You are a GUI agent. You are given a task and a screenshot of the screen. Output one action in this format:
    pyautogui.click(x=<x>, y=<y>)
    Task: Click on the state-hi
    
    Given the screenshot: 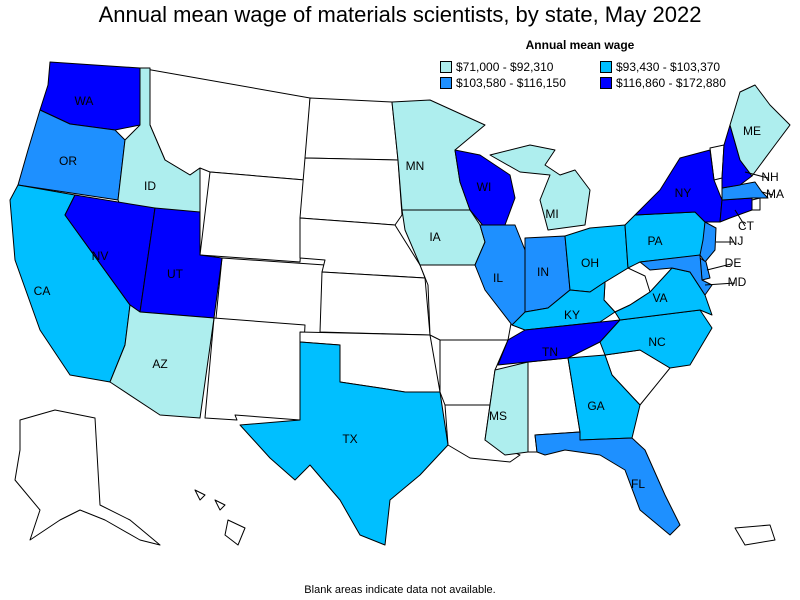 What is the action you would take?
    pyautogui.click(x=220, y=517)
    